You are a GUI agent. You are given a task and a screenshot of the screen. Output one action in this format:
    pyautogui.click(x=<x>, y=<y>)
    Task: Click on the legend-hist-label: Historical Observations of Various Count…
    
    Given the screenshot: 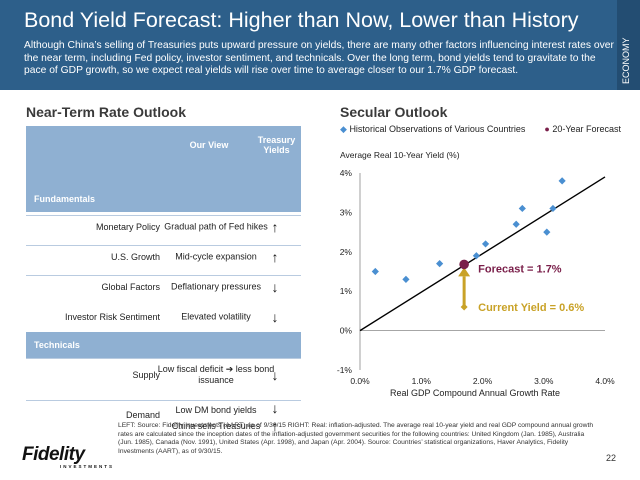 What is the action you would take?
    pyautogui.click(x=437, y=129)
    